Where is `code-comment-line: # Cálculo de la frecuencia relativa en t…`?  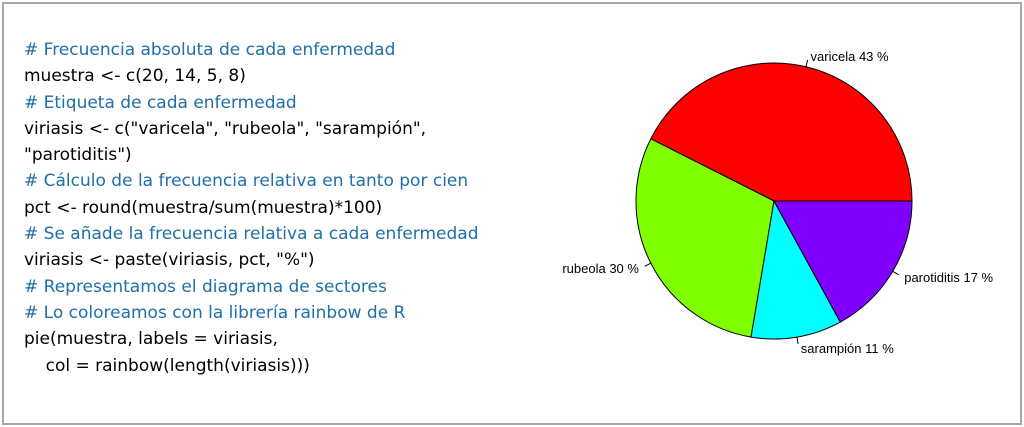
code-comment-line: # Cálculo de la frecuencia relativa en t… is located at coordinates (246, 181).